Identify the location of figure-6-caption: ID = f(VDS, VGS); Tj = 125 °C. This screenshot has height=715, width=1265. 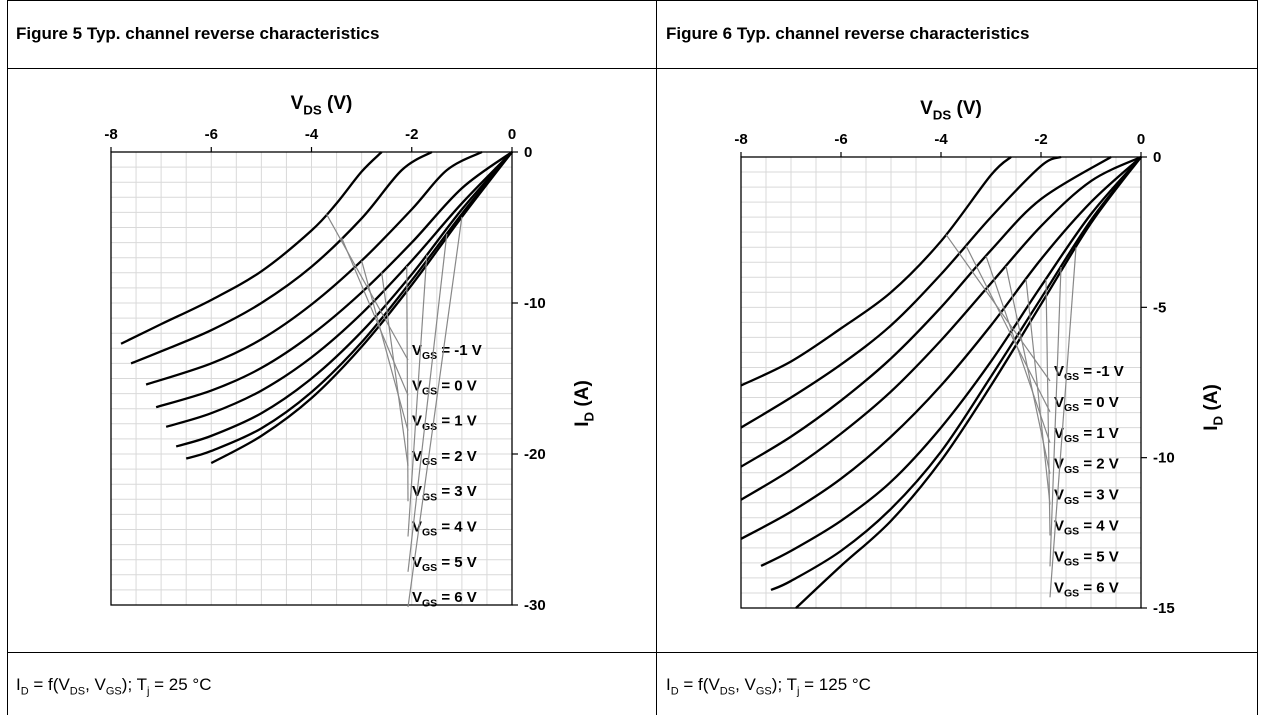
(768, 686).